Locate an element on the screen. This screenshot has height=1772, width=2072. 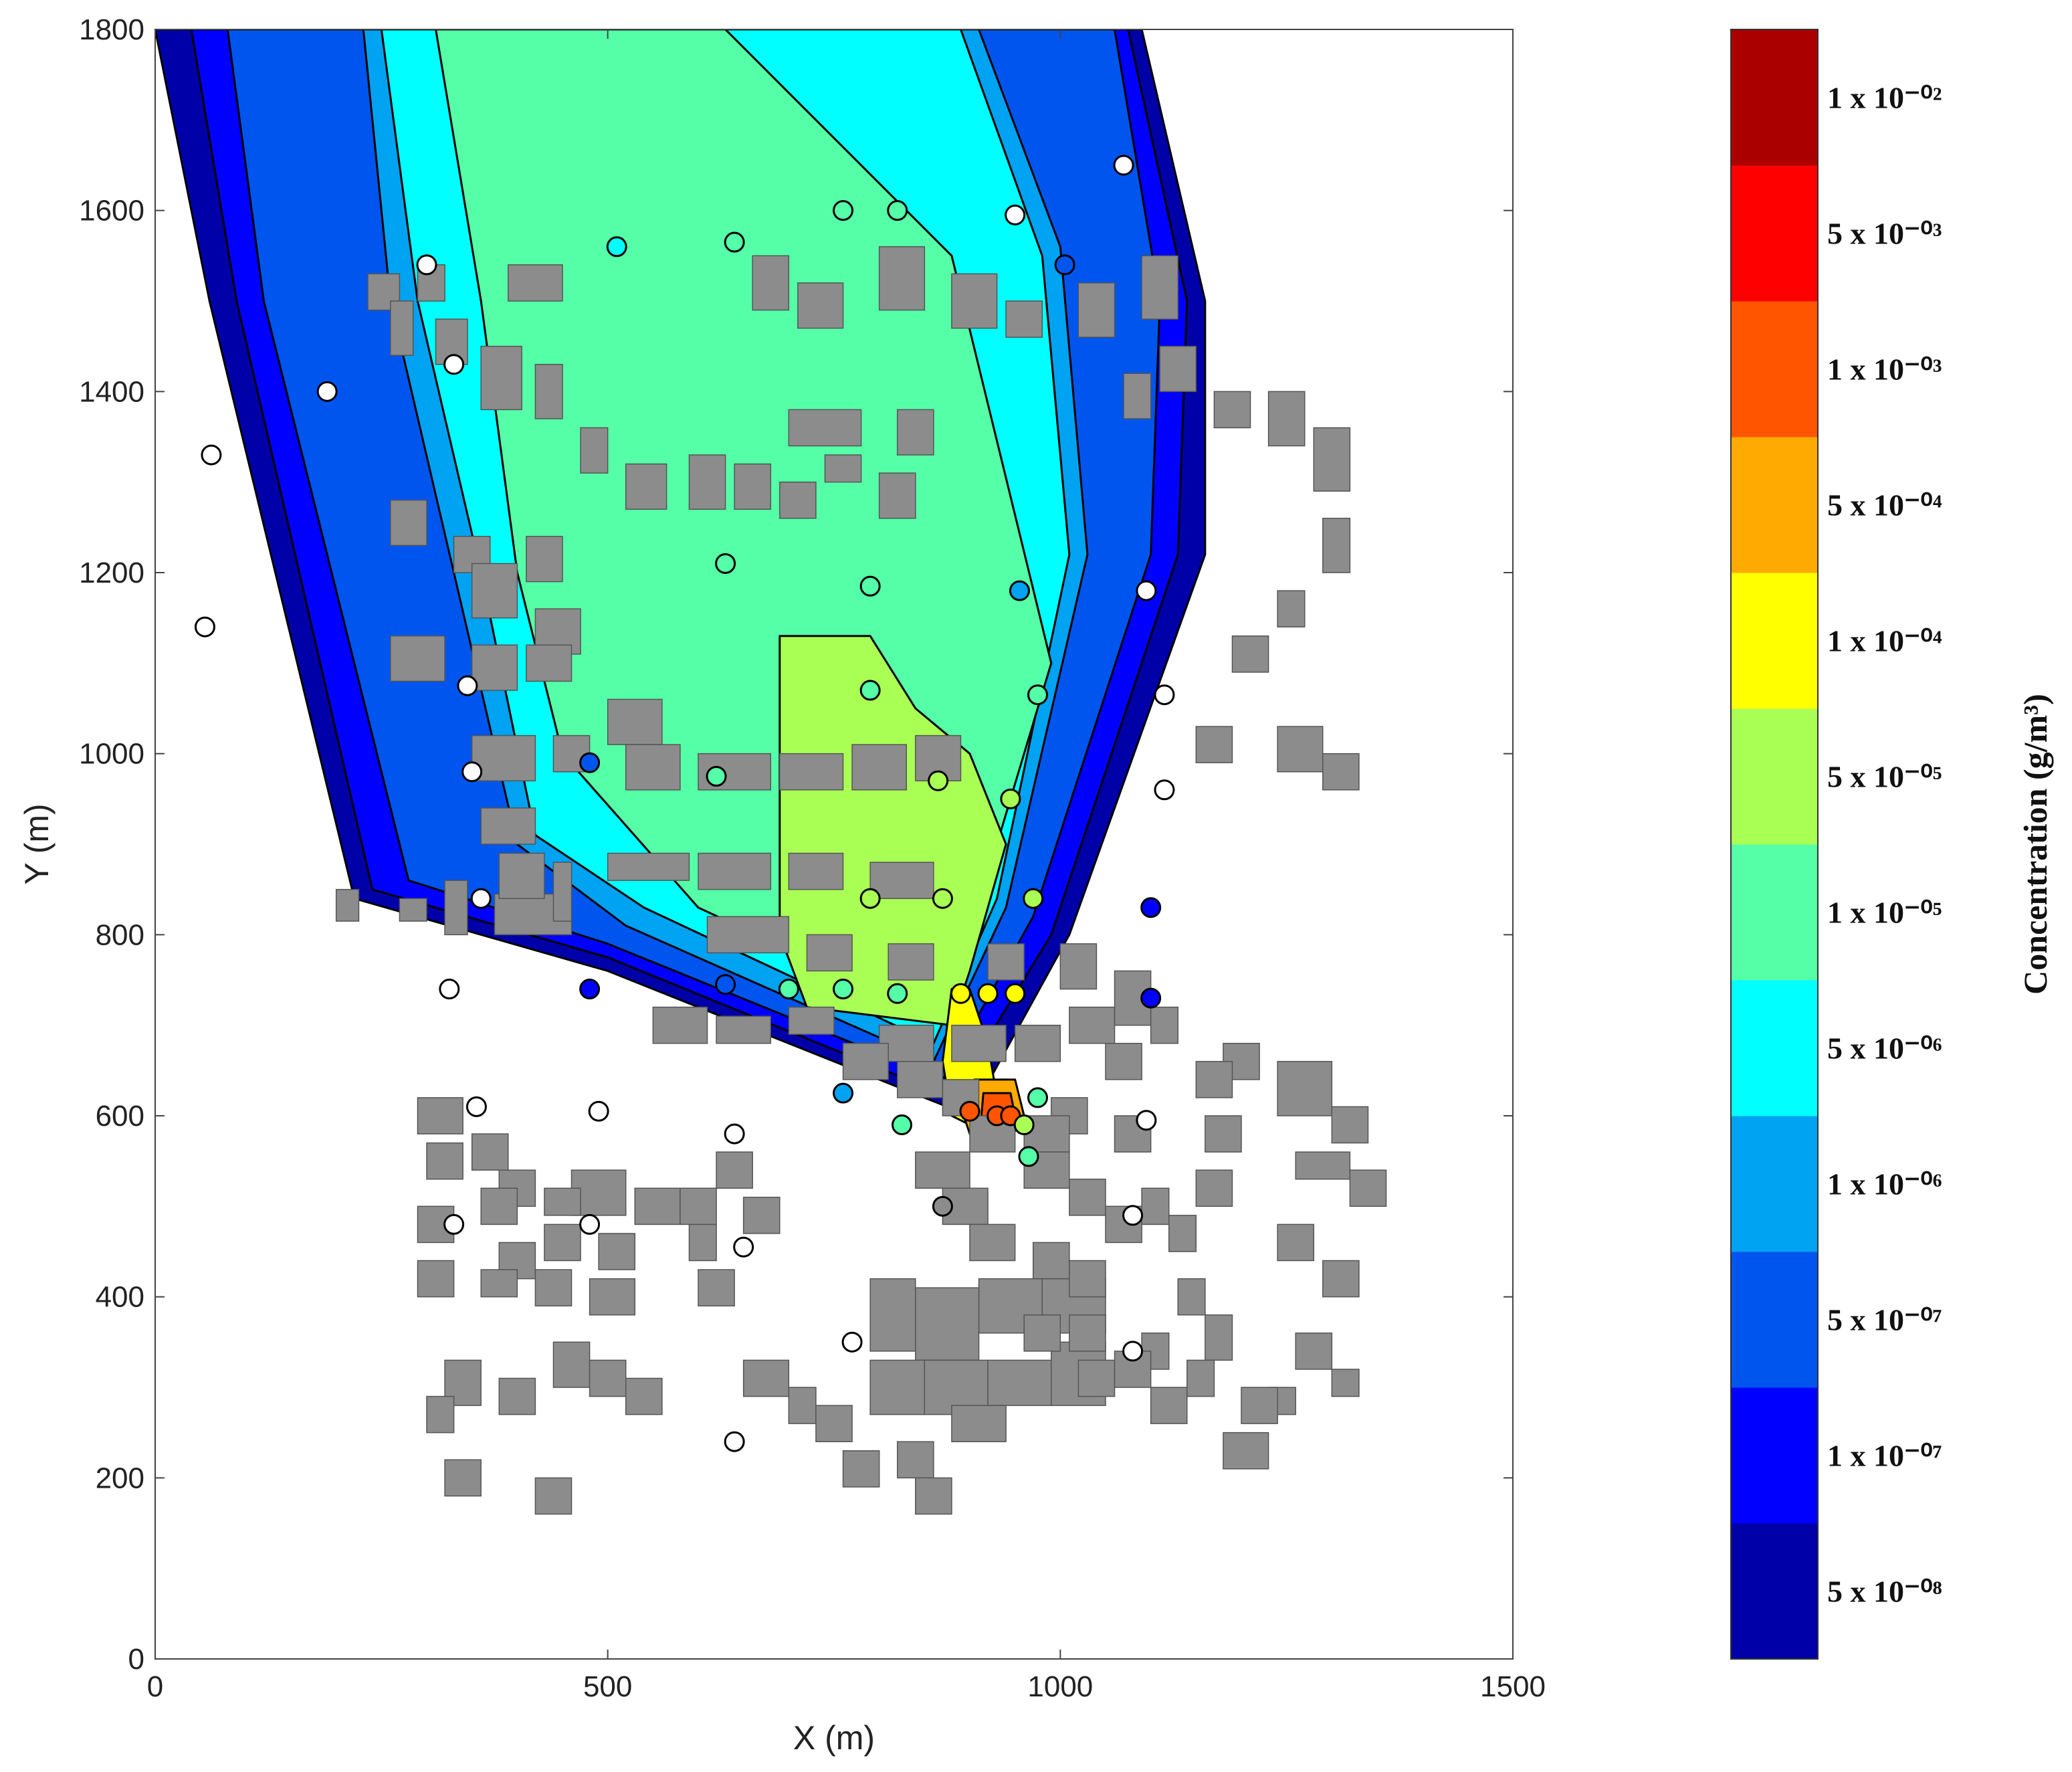
y-tick-label: 1000 is located at coordinates (112, 754).